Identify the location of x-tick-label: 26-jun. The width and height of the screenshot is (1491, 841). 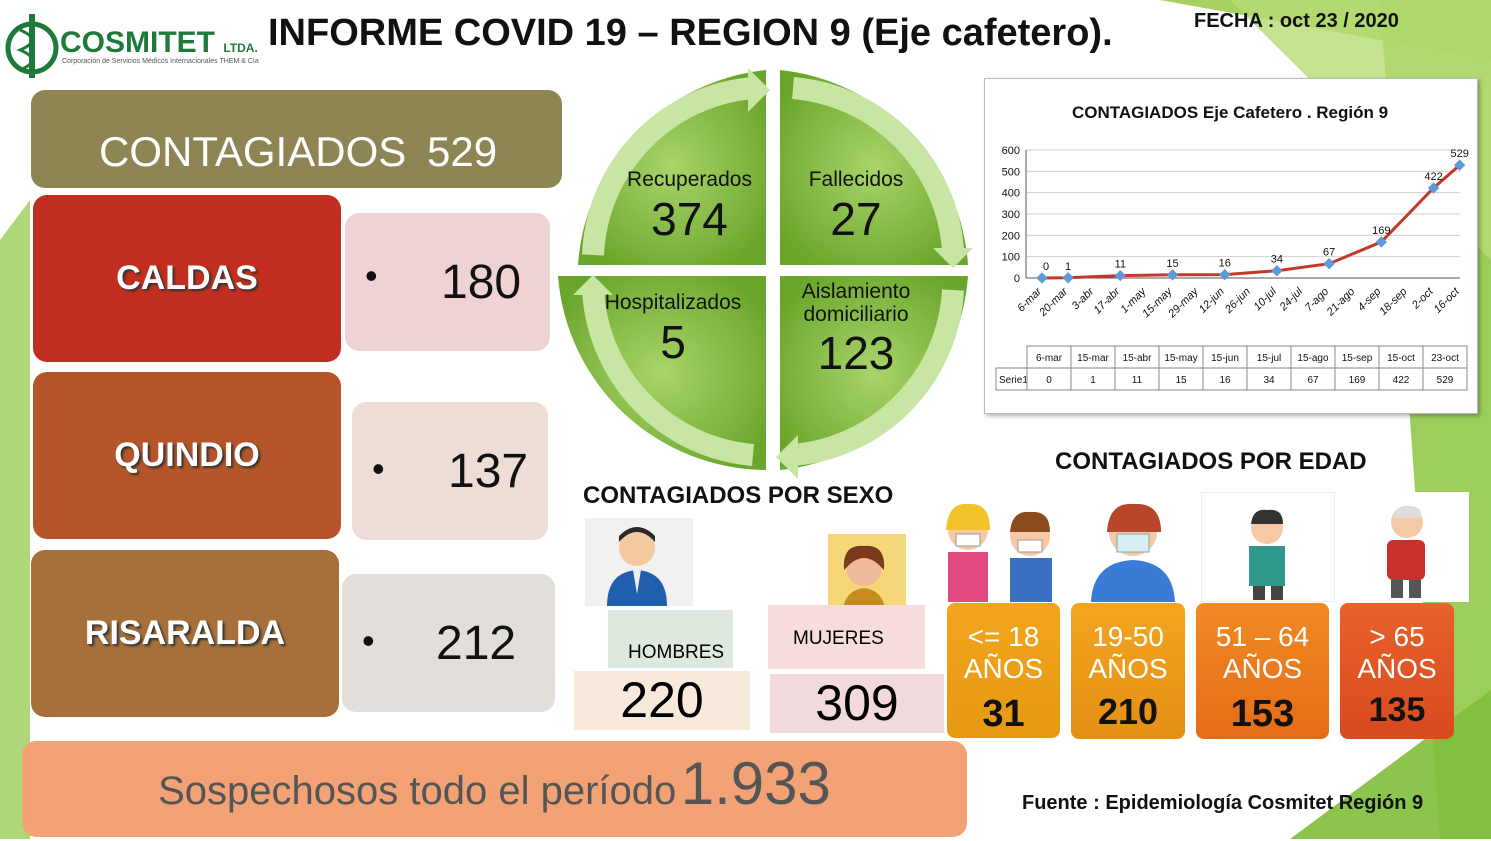
(1237, 301).